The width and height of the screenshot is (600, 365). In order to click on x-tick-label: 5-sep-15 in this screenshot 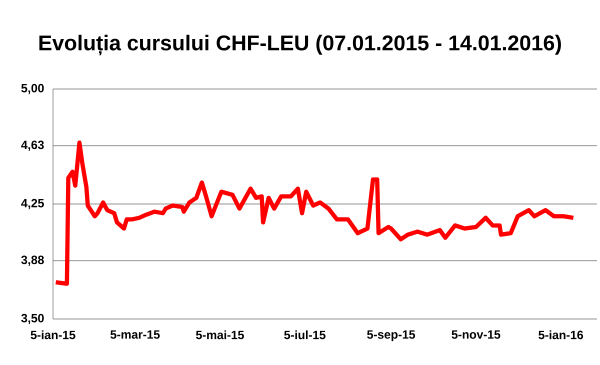, I will do `click(391, 336)`.